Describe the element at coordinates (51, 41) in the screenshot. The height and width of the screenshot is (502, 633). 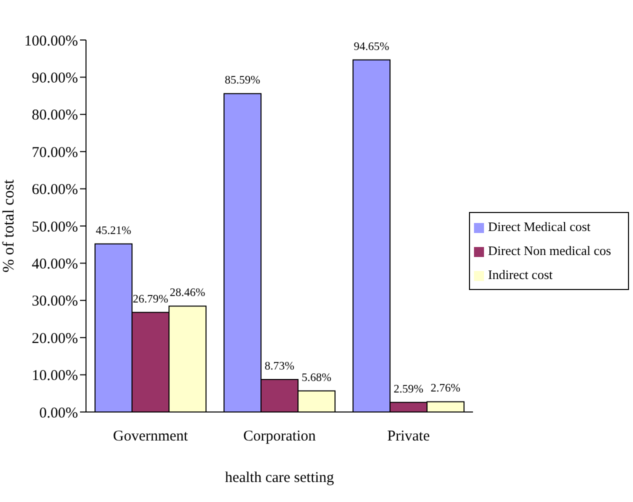
I see `y-tick-label: 100.00%` at that location.